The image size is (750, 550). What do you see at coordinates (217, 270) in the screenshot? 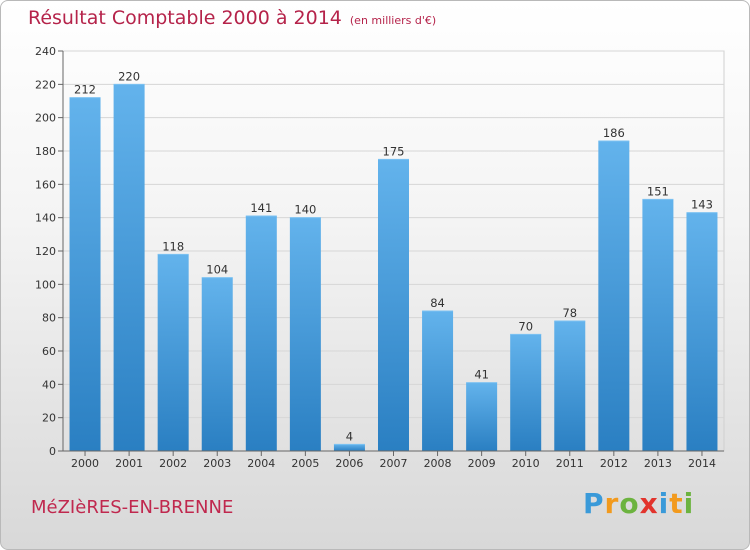
I see `data-label-2003: 104` at bounding box center [217, 270].